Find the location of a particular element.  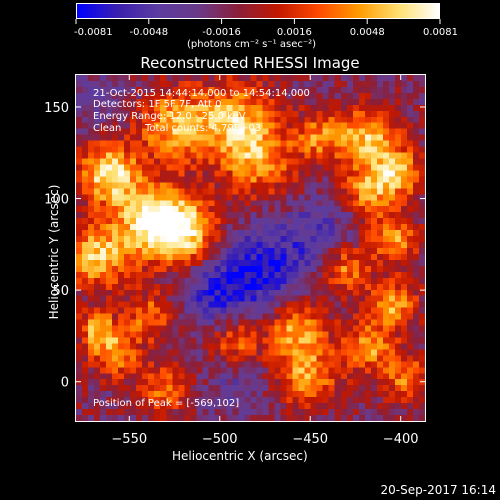

annotation-detectors: Detectors: 1F 5F 7F, Att 0 is located at coordinates (157, 104).